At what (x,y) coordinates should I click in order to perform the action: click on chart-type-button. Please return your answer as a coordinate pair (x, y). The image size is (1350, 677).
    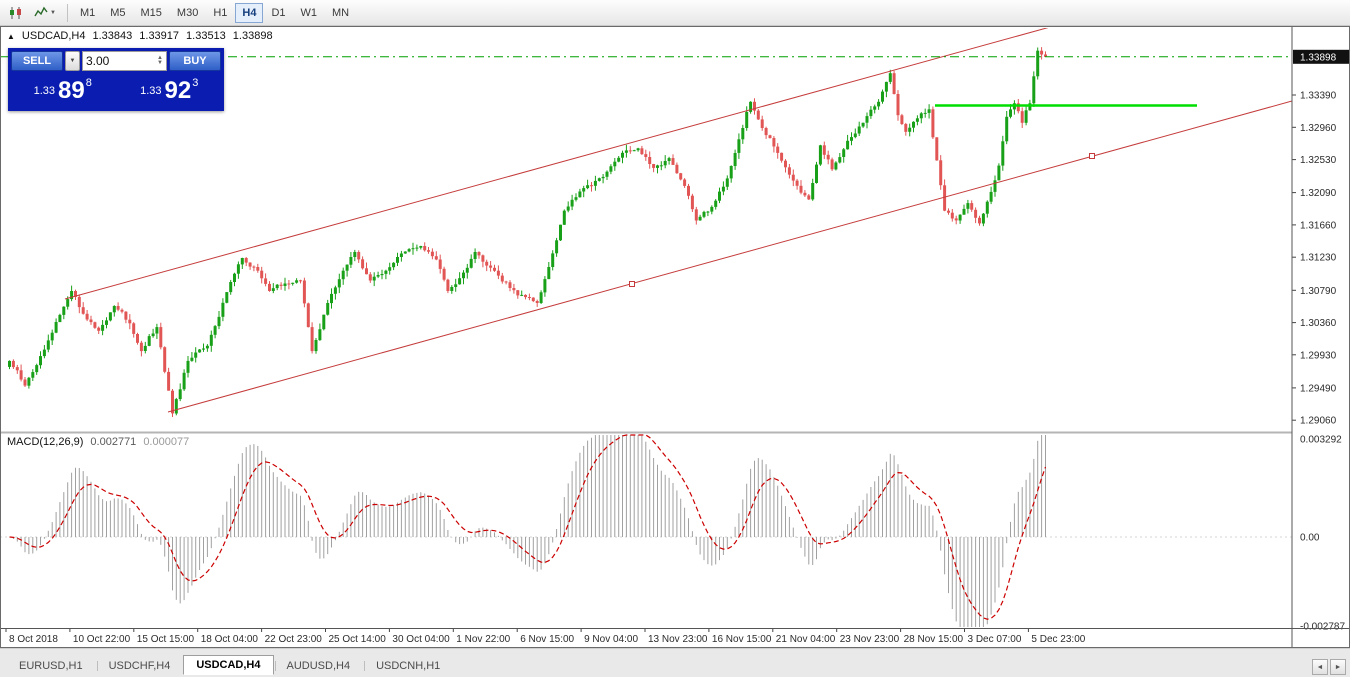
    Looking at the image, I should click on (16, 13).